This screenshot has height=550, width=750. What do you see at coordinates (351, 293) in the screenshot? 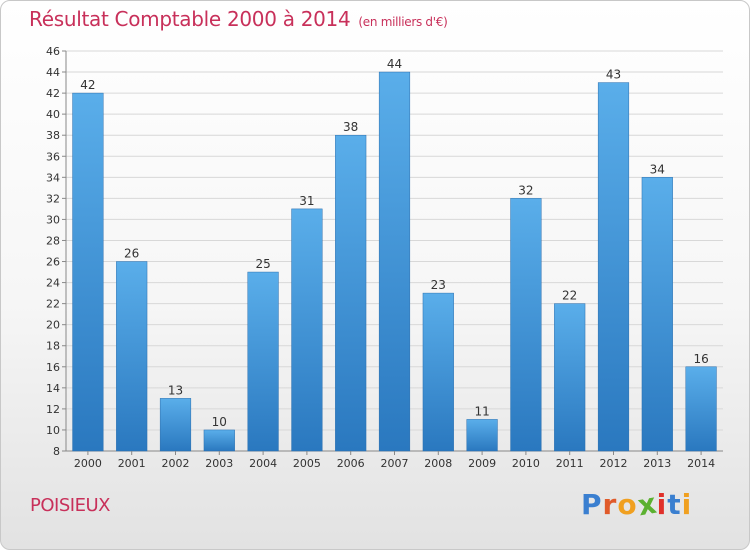
I see `bar-2006` at bounding box center [351, 293].